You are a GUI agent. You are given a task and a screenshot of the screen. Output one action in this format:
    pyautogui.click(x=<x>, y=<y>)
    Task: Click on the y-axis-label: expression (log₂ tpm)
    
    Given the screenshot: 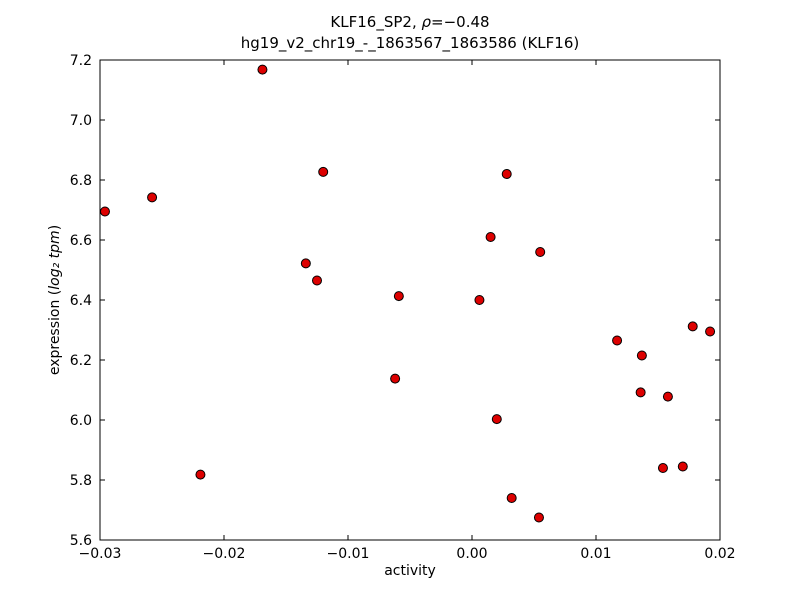 What is the action you would take?
    pyautogui.click(x=55, y=300)
    